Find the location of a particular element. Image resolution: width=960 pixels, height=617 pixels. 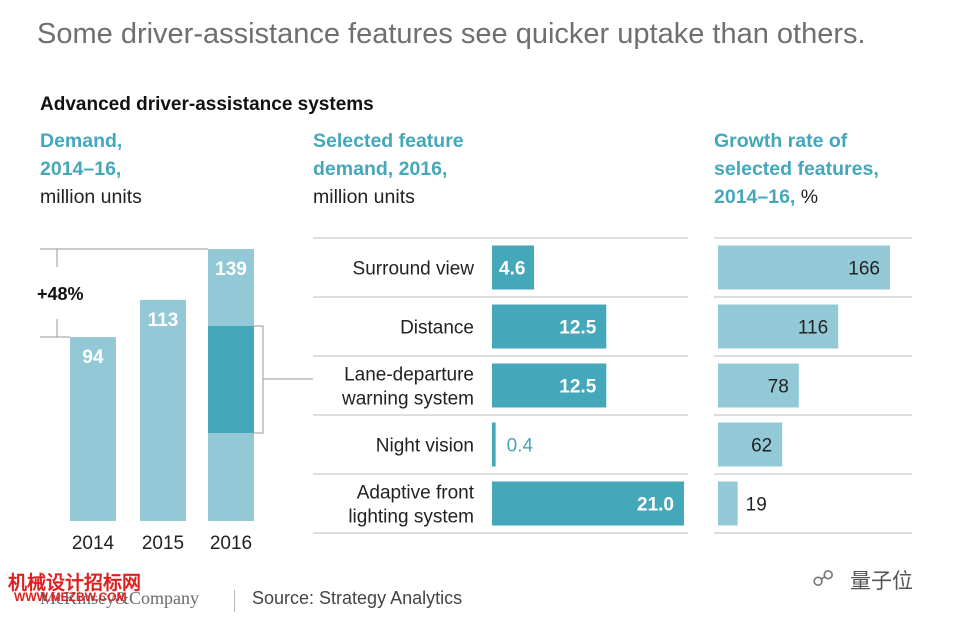

feature-label: Distance is located at coordinates (437, 328).